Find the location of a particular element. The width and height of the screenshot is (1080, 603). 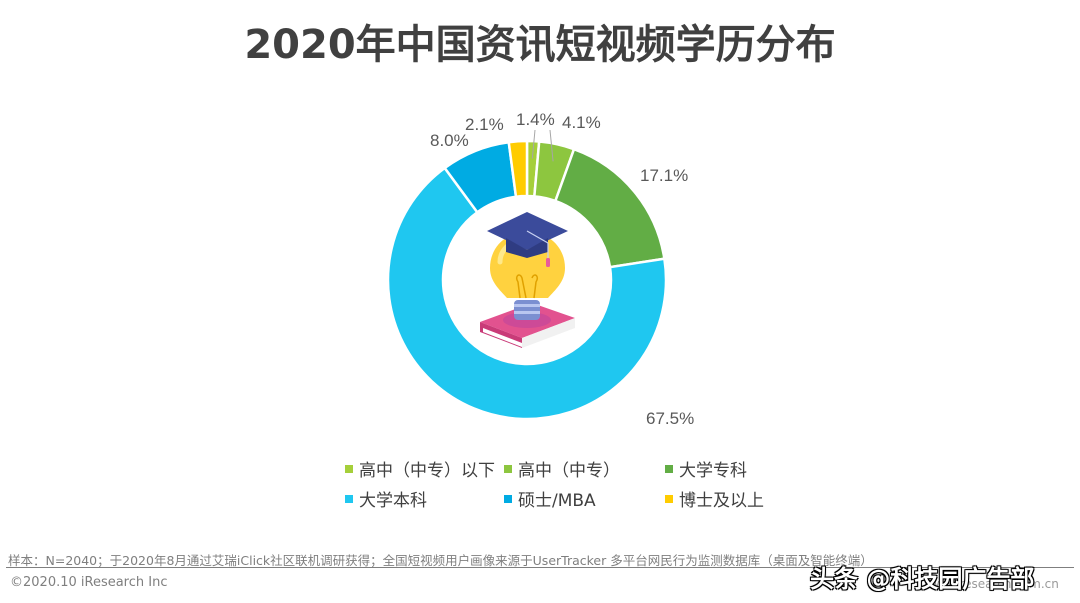

watermark: 头条 @科技园广告部 is located at coordinates (922, 579).